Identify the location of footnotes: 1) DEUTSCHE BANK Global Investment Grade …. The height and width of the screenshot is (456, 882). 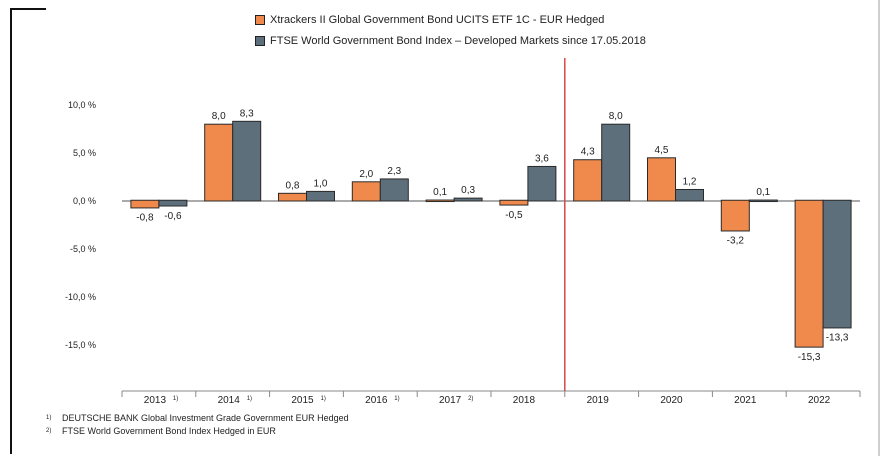
(197, 425).